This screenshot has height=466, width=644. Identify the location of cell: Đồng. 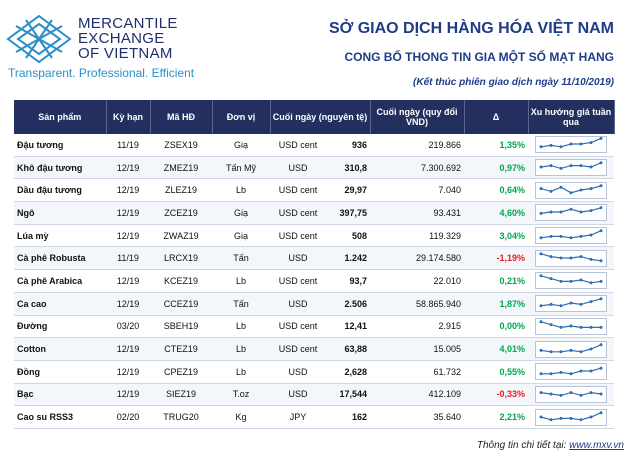
(60, 372).